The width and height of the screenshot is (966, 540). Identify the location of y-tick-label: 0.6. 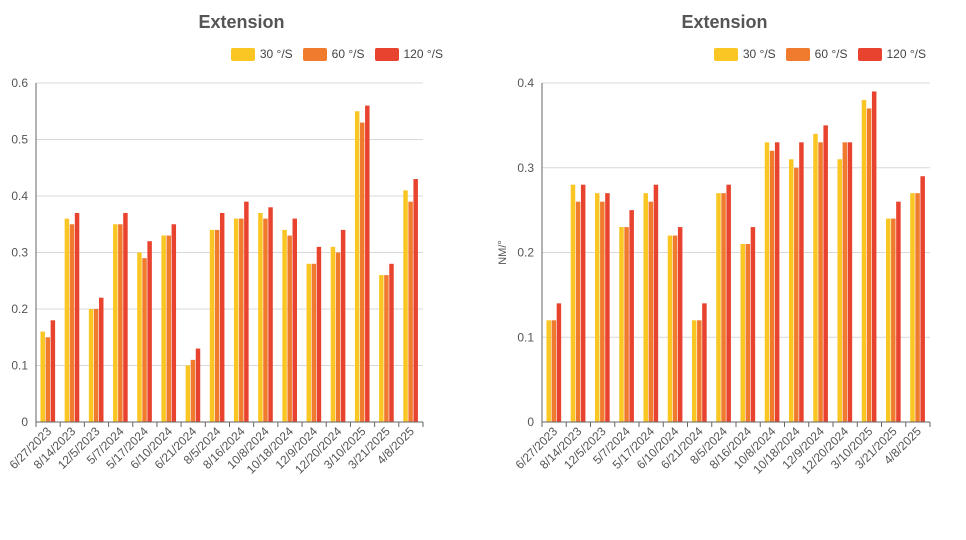
(19, 83).